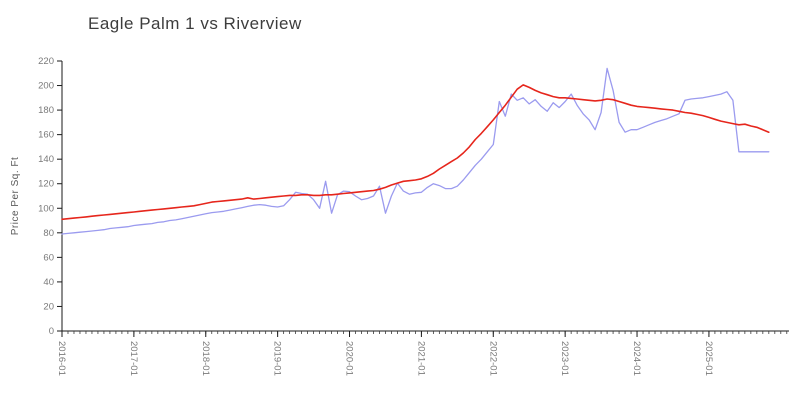 Image resolution: width=800 pixels, height=400 pixels. Describe the element at coordinates (133, 358) in the screenshot. I see `x-tick-label: 2017-01` at that location.